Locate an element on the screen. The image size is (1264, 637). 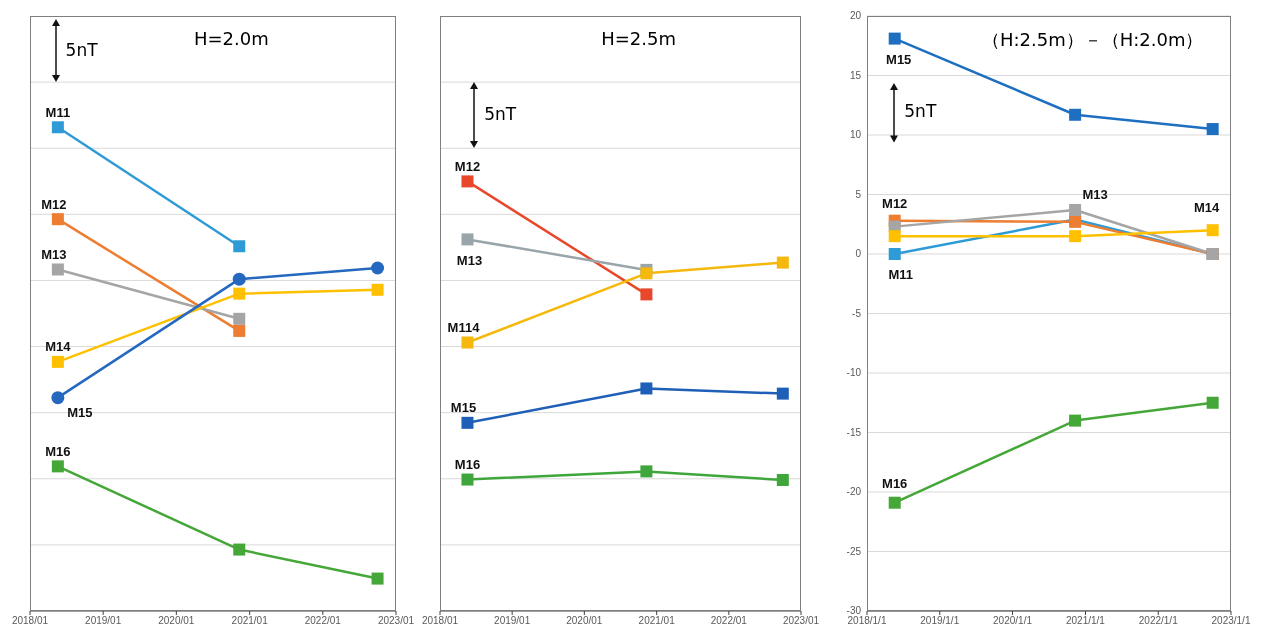
y-tick-label: 0 is located at coordinates (858, 254).